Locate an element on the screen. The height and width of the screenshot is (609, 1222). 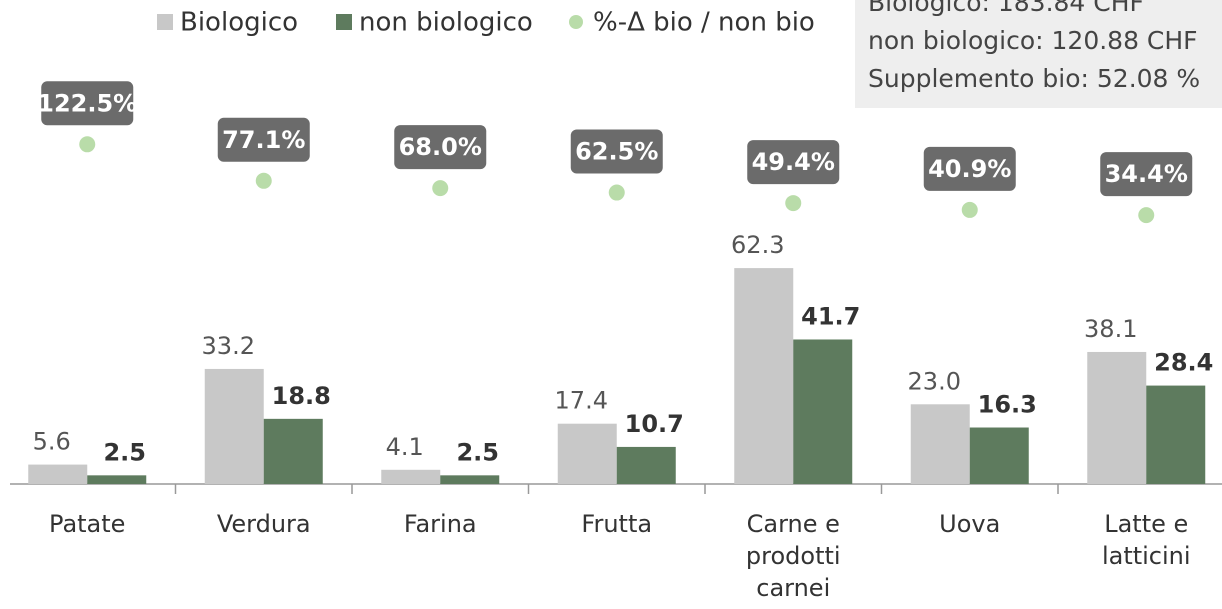
info-text: Biologico: 183.84 CHF is located at coordinates (1006, 8).